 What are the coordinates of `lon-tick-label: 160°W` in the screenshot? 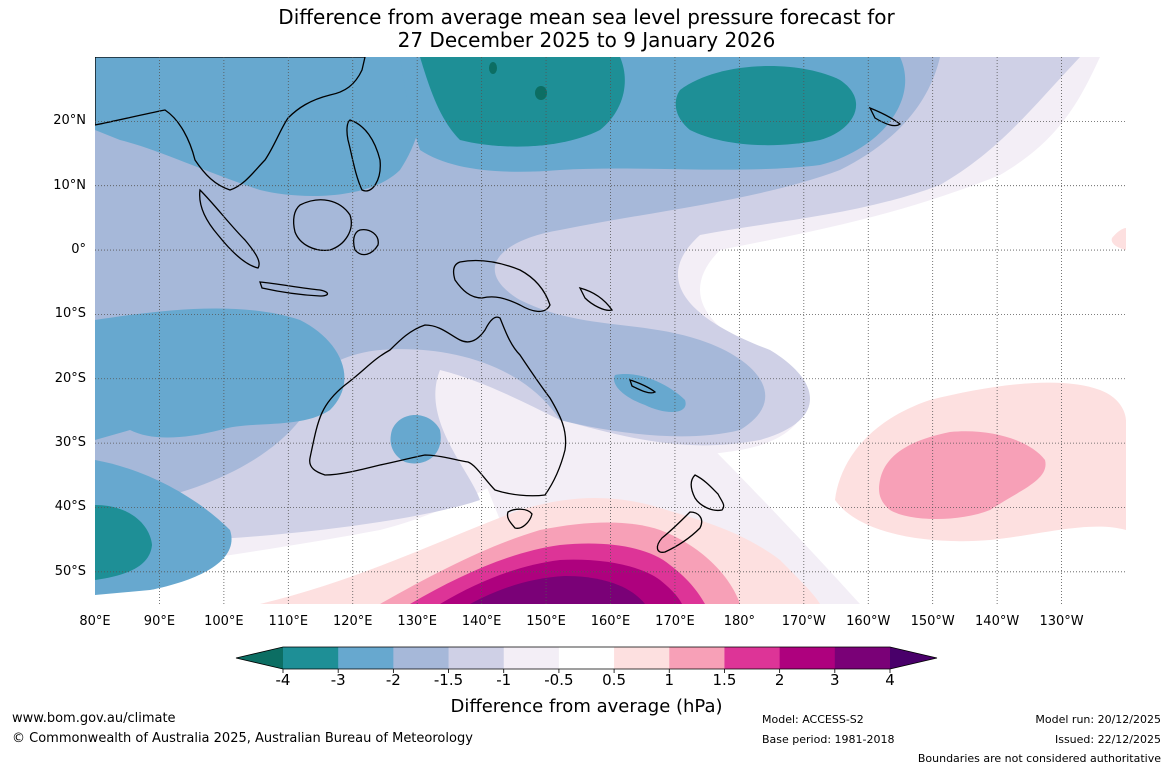 It's located at (868, 621).